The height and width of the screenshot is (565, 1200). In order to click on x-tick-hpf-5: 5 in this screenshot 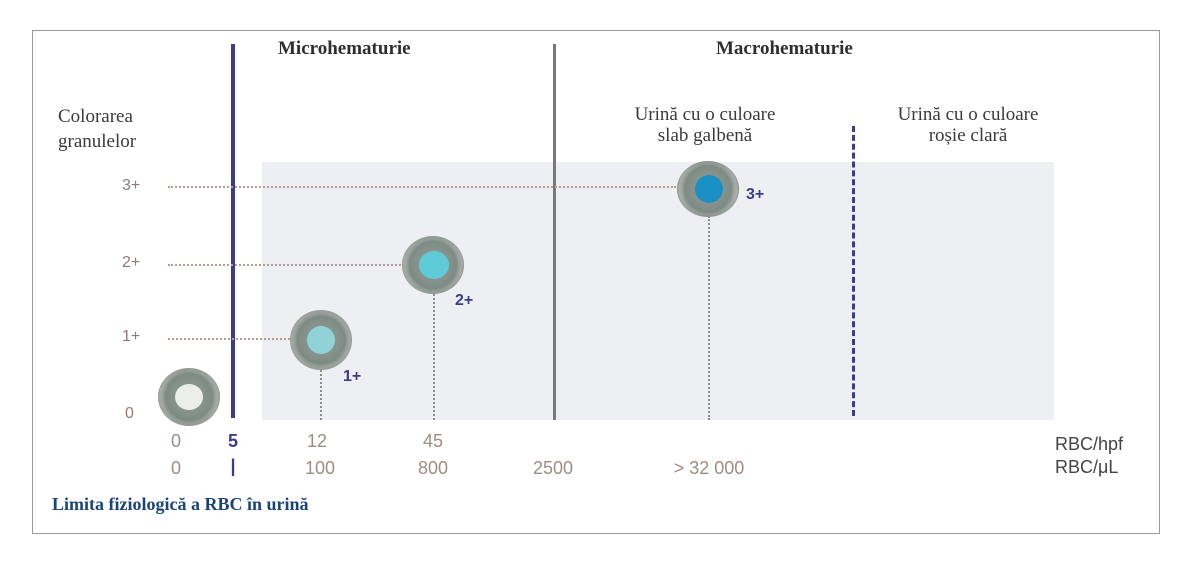, I will do `click(232, 441)`.